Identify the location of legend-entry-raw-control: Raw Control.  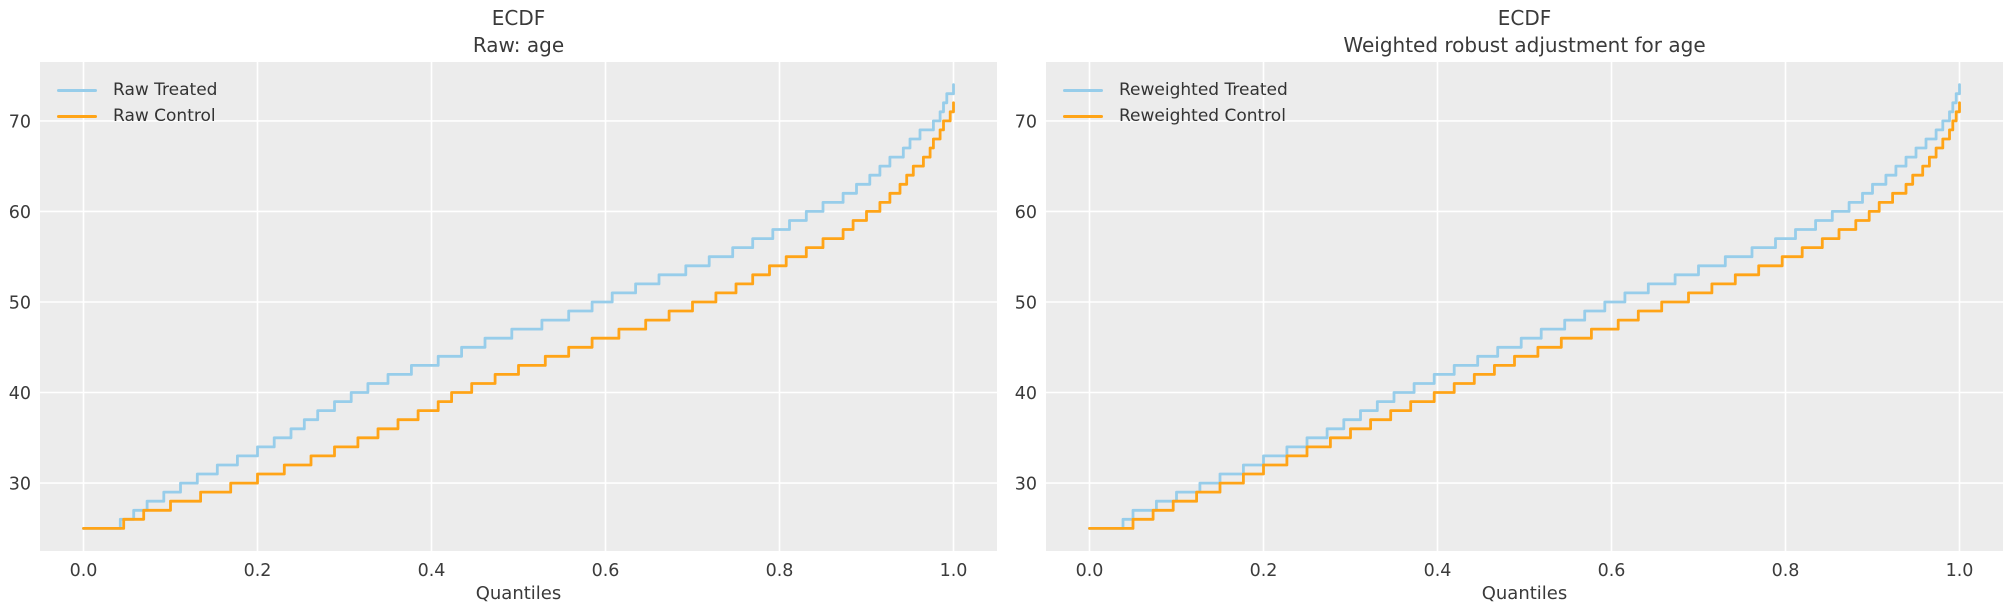
(137, 116).